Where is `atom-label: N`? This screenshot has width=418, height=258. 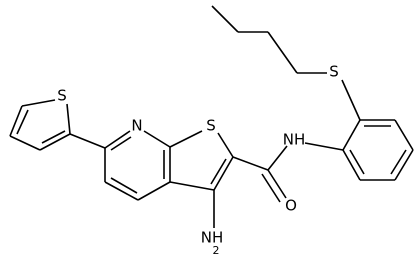 atom-label: N is located at coordinates (136, 126).